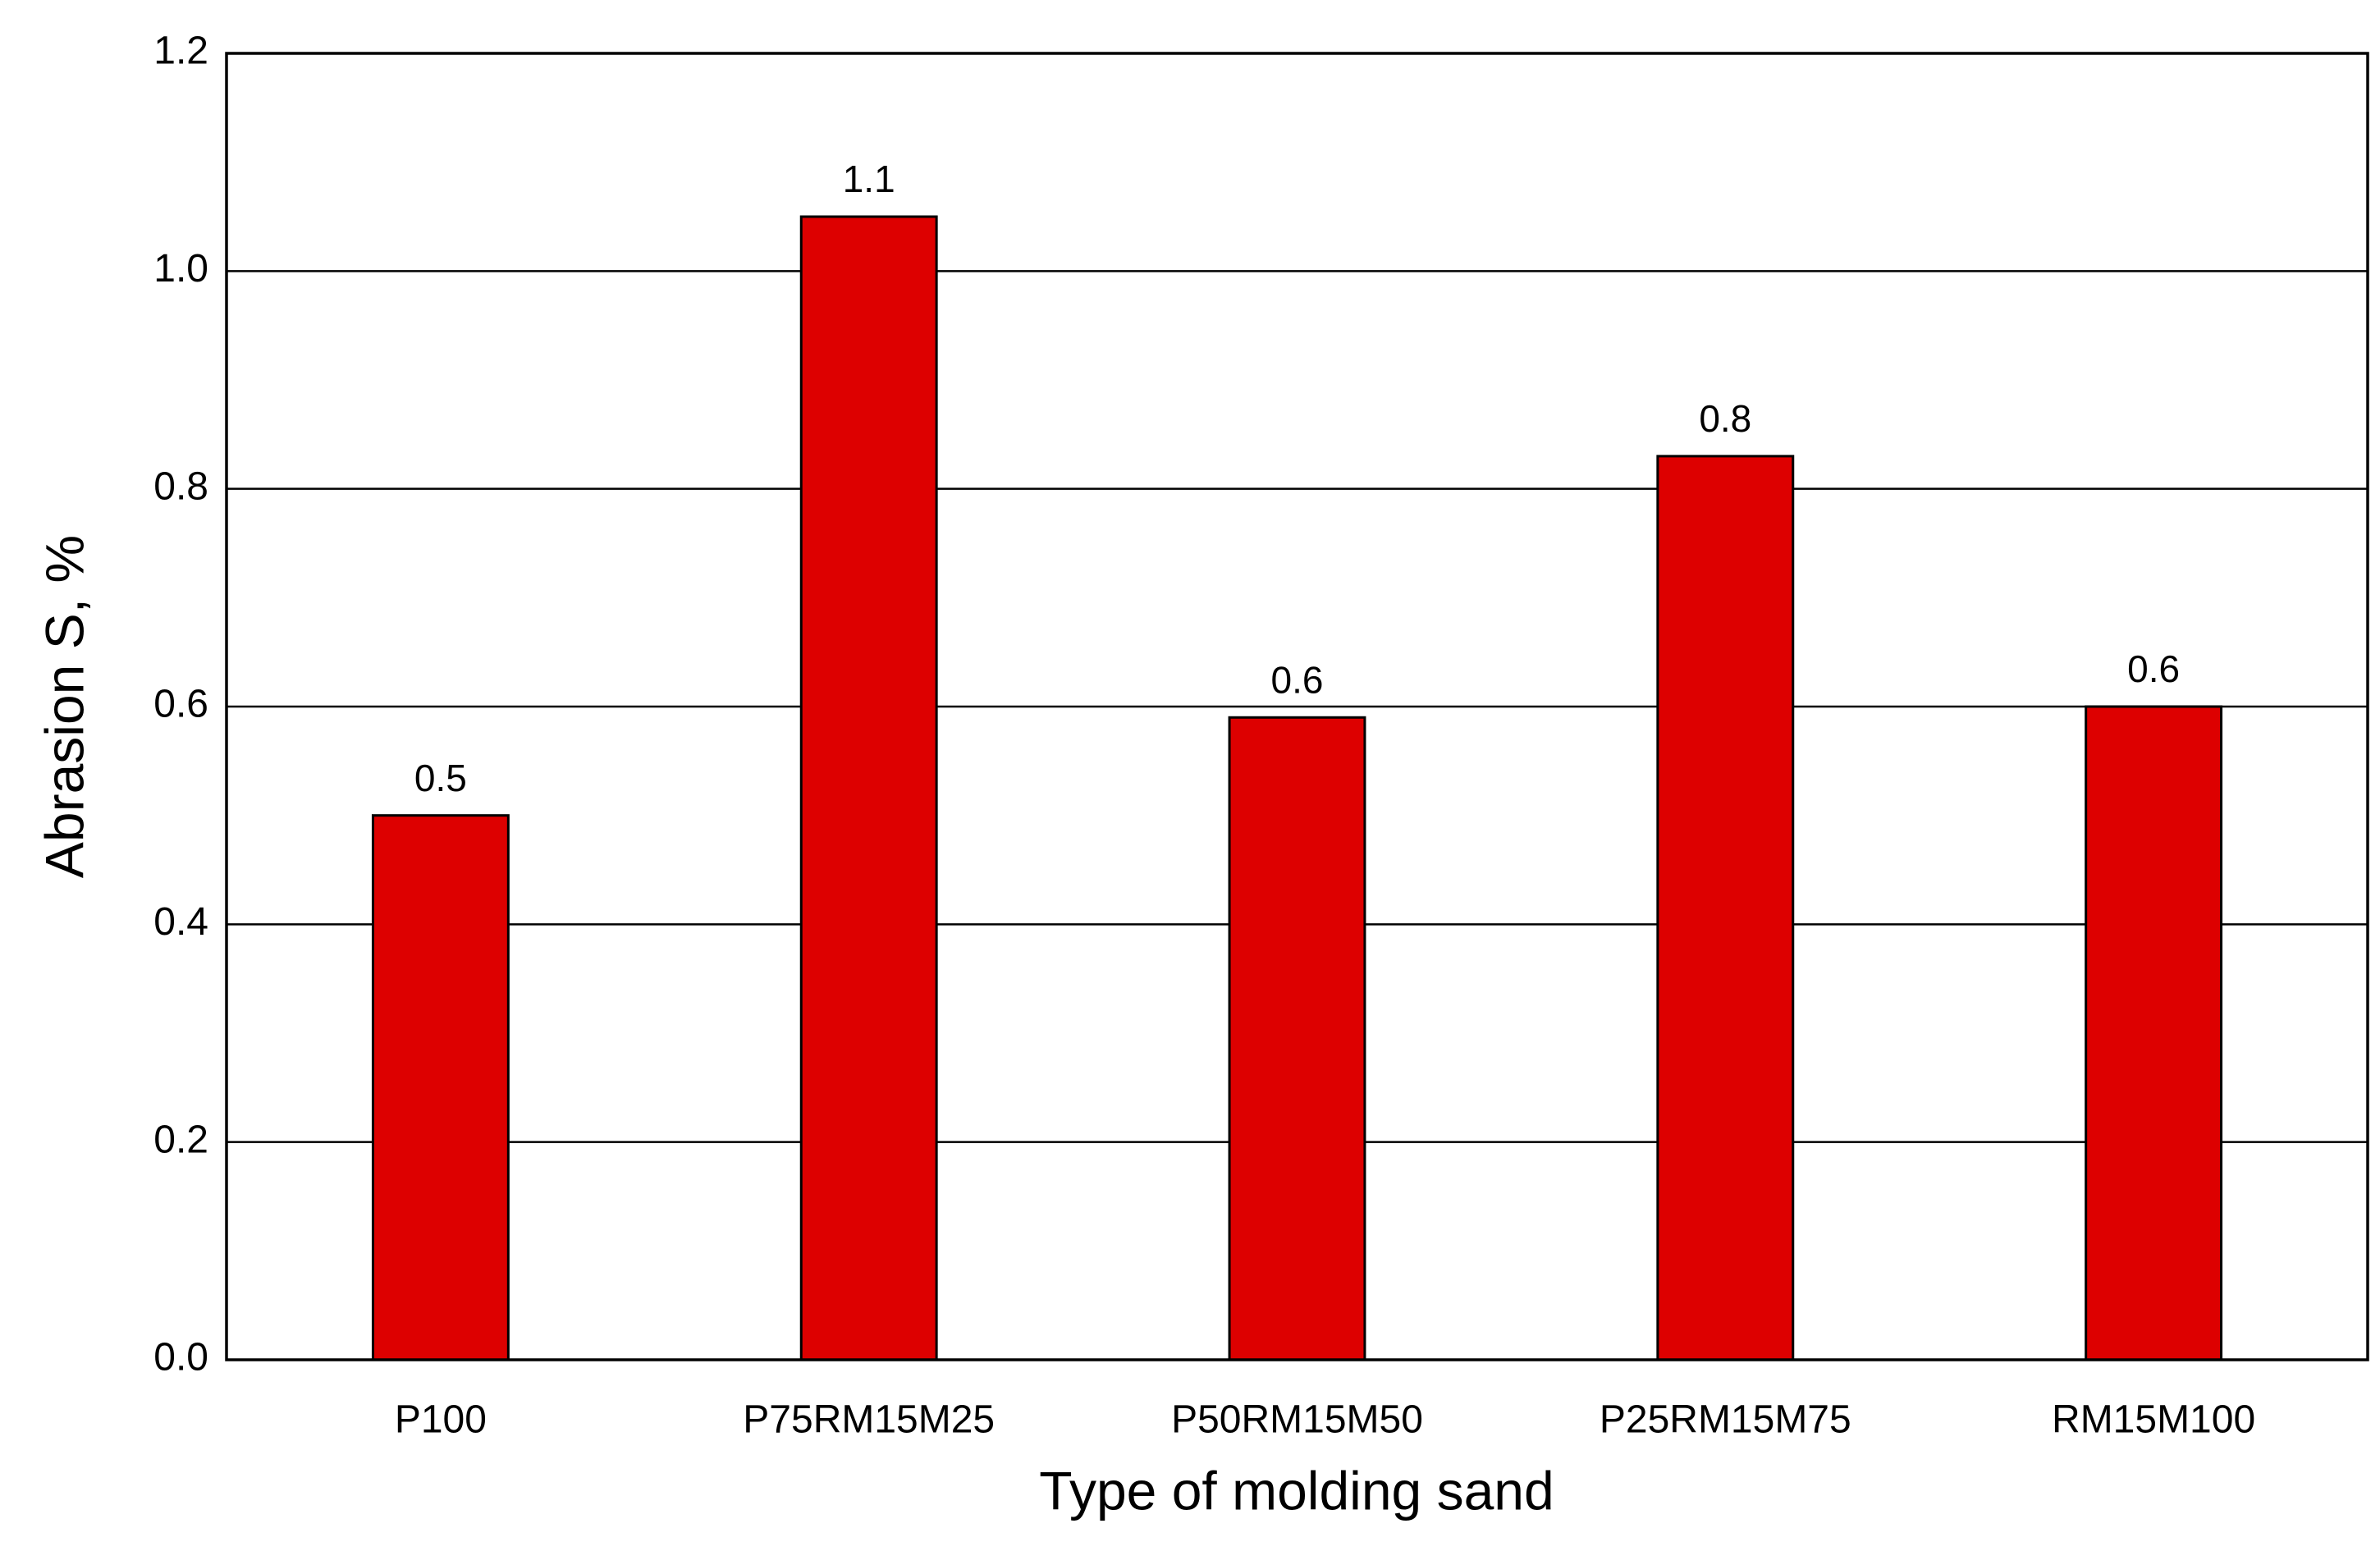 Image resolution: width=2380 pixels, height=1551 pixels. Describe the element at coordinates (1297, 1420) in the screenshot. I see `x-tick-label: P50RM15M50` at that location.